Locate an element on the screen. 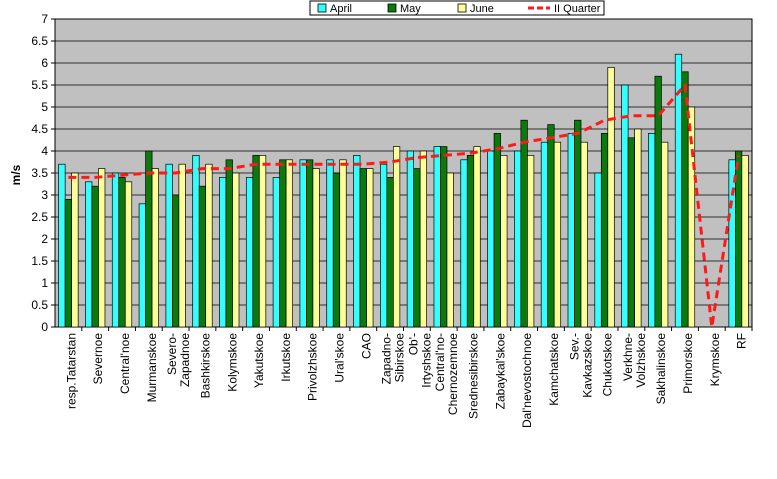  y-tick-label: 7 is located at coordinates (44, 19).